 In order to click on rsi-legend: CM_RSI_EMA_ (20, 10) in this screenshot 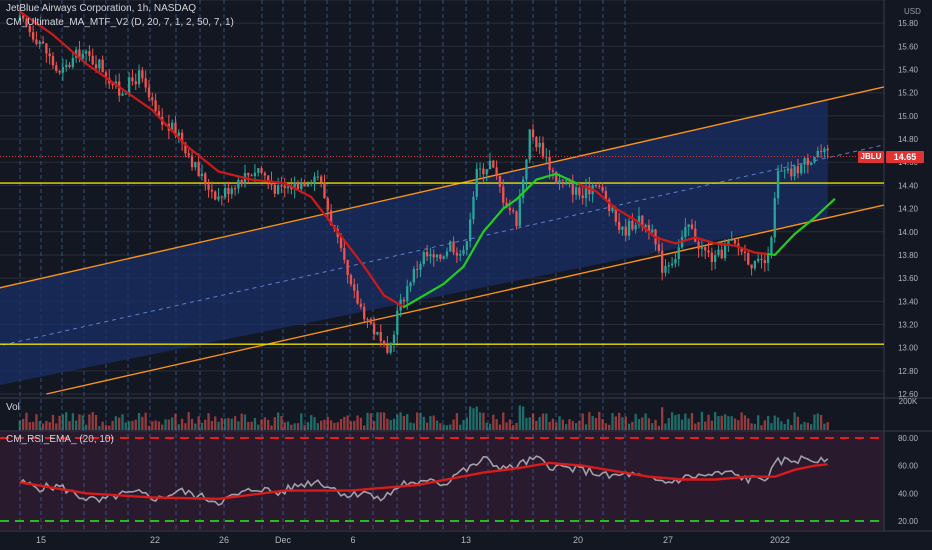, I will do `click(60, 439)`.